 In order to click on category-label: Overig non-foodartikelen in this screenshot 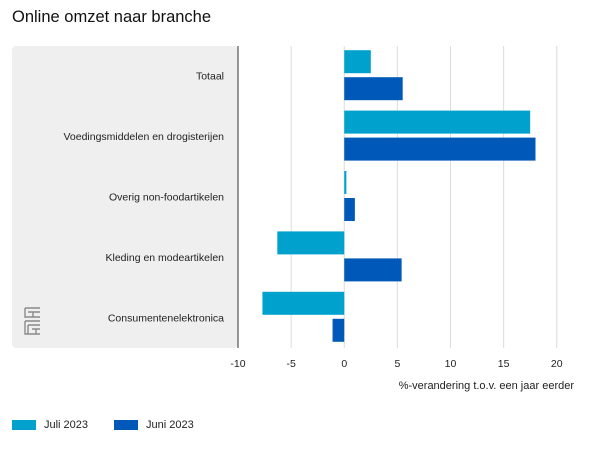, I will do `click(166, 198)`.